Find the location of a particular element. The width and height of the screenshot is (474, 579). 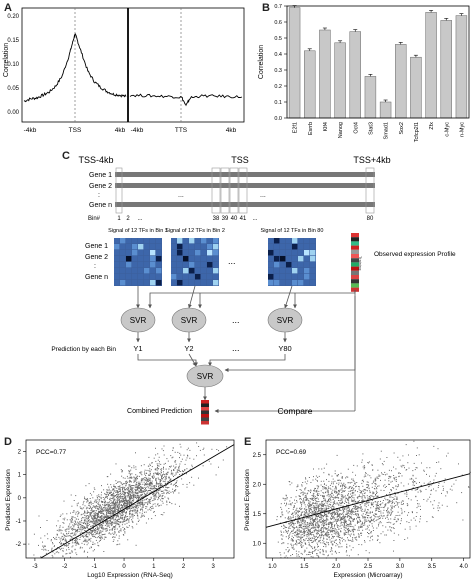

observed-cell is located at coordinates (355, 239).